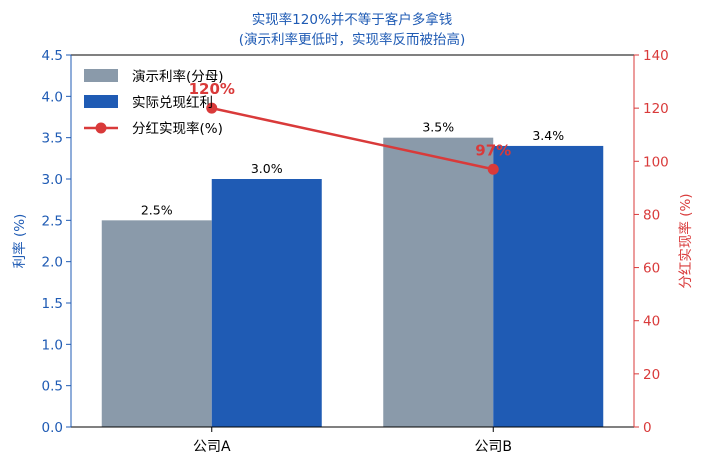  I want to click on y-left-tick-label: 1.5, so click(52, 304).